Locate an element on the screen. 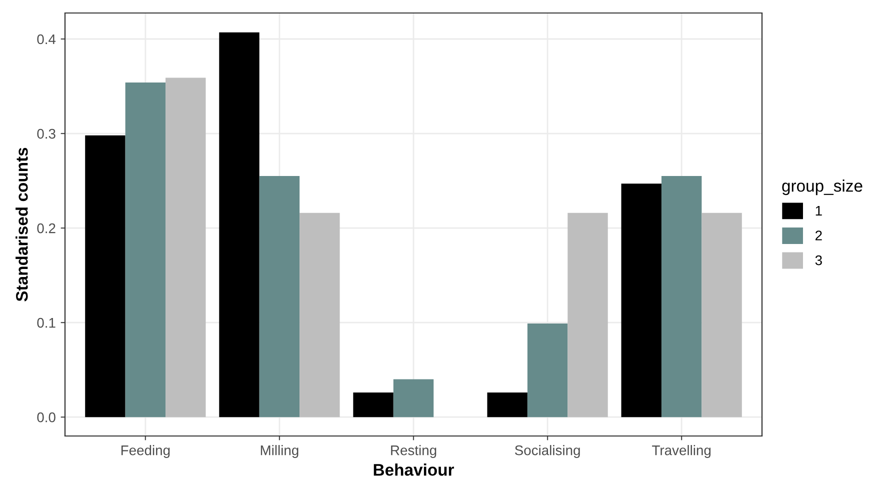 The height and width of the screenshot is (484, 874). x-tick-label: Feeding is located at coordinates (145, 451).